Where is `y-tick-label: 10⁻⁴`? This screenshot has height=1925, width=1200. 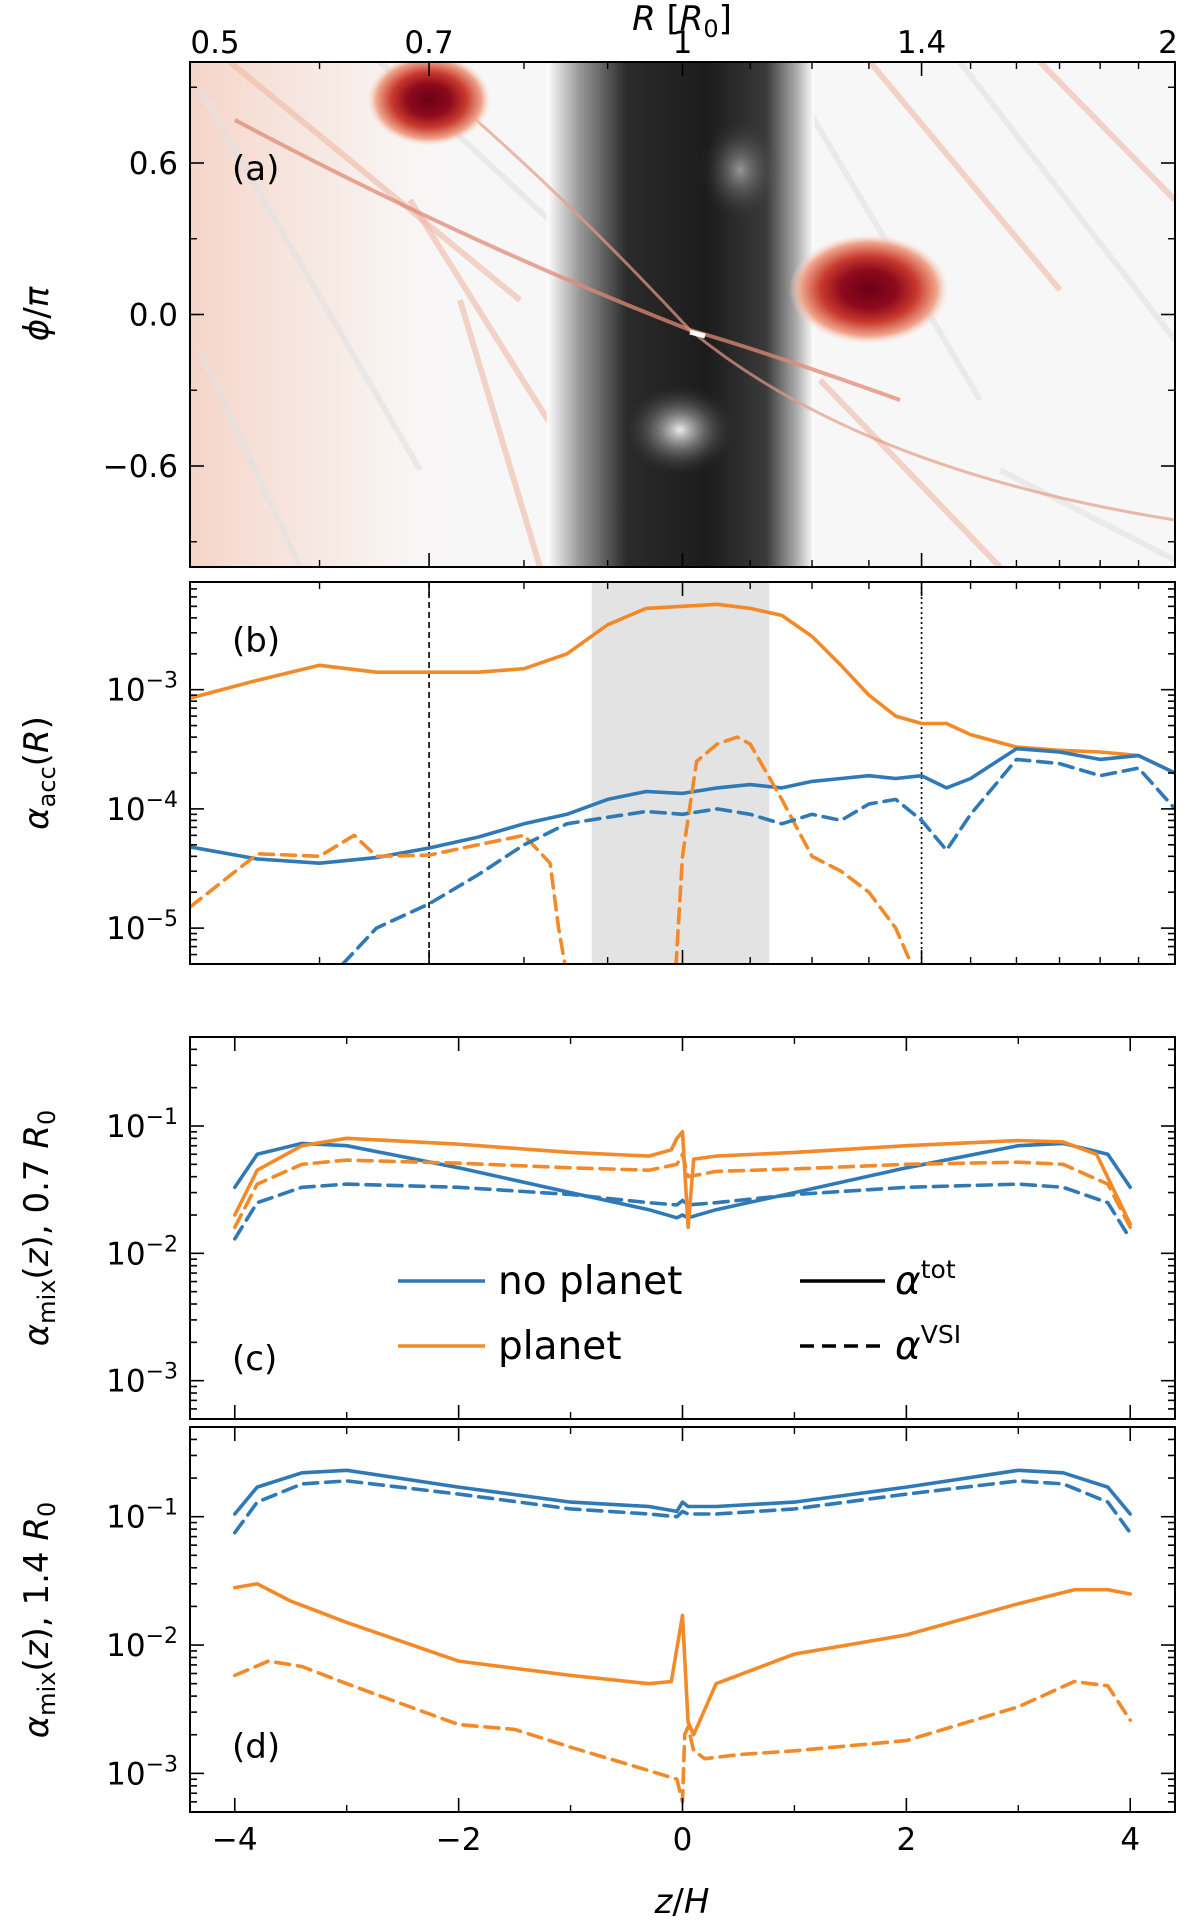 y-tick-label: 10⁻⁴ is located at coordinates (142, 808).